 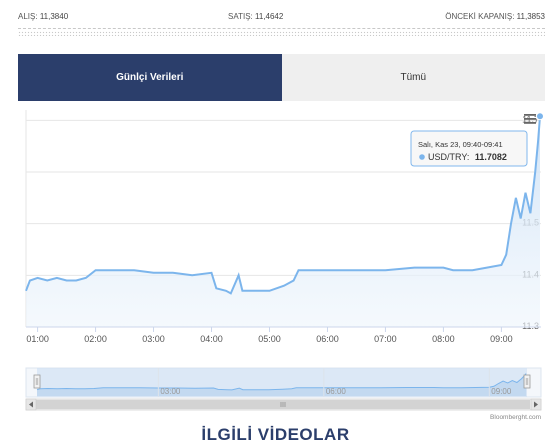 I want to click on bid-label: ALIŞ:, so click(x=28, y=16).